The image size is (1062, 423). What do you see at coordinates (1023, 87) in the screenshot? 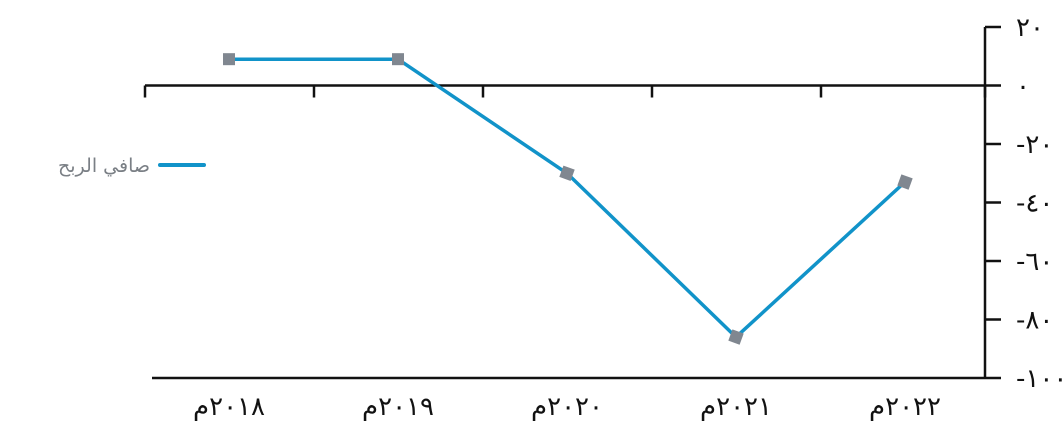
I see `y-tick-label: ٠` at bounding box center [1023, 87].